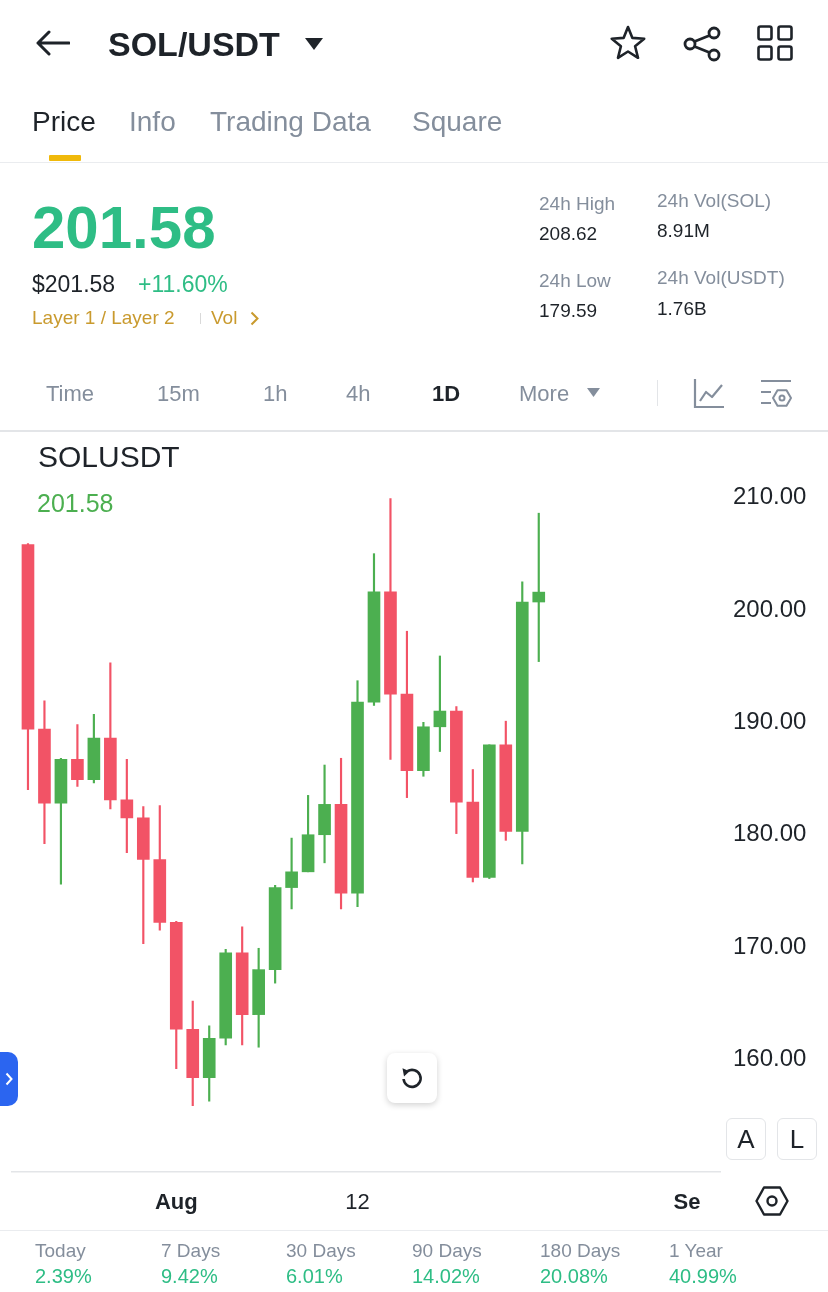  I want to click on candlestick, so click(324, 814).